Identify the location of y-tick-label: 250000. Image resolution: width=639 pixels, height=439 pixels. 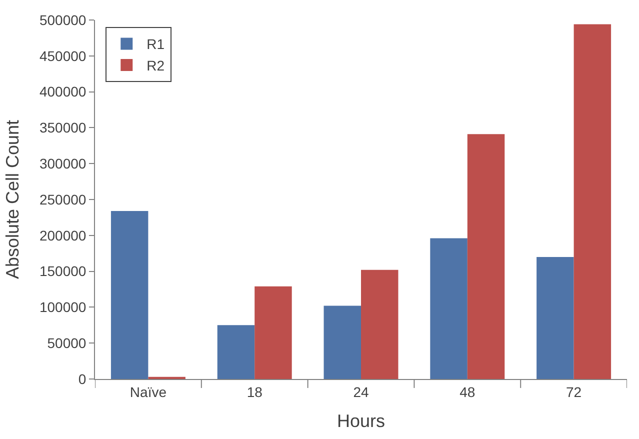
(62, 199).